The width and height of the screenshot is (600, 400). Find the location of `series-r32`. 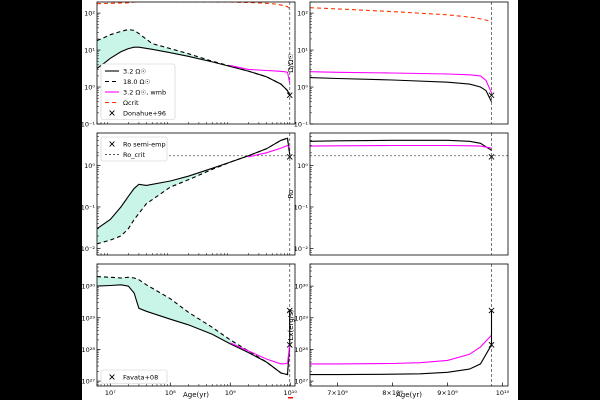

series-r32 is located at coordinates (401, 89).